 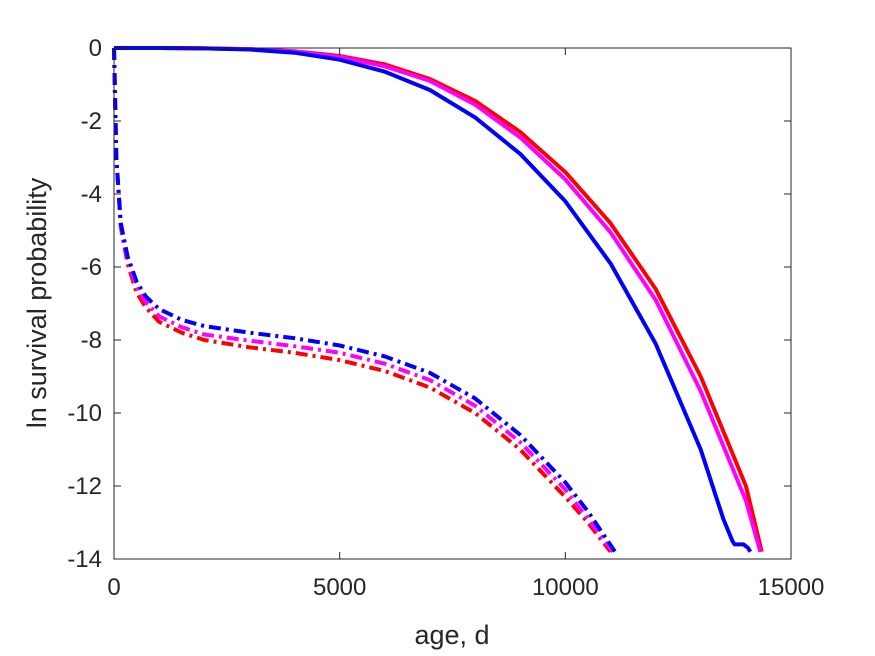 I want to click on y-tick-label: -10, so click(x=84, y=413).